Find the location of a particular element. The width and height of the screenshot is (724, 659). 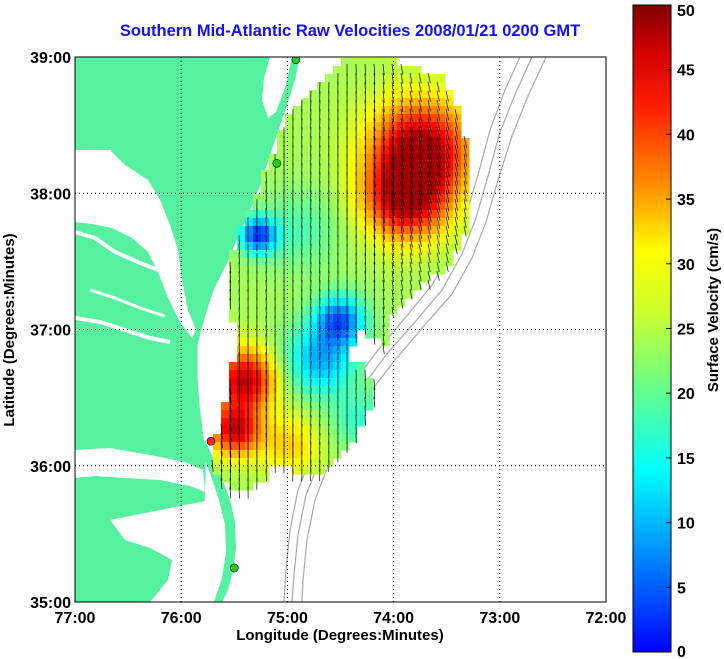

x-tick-label: 77:00 is located at coordinates (75, 618).